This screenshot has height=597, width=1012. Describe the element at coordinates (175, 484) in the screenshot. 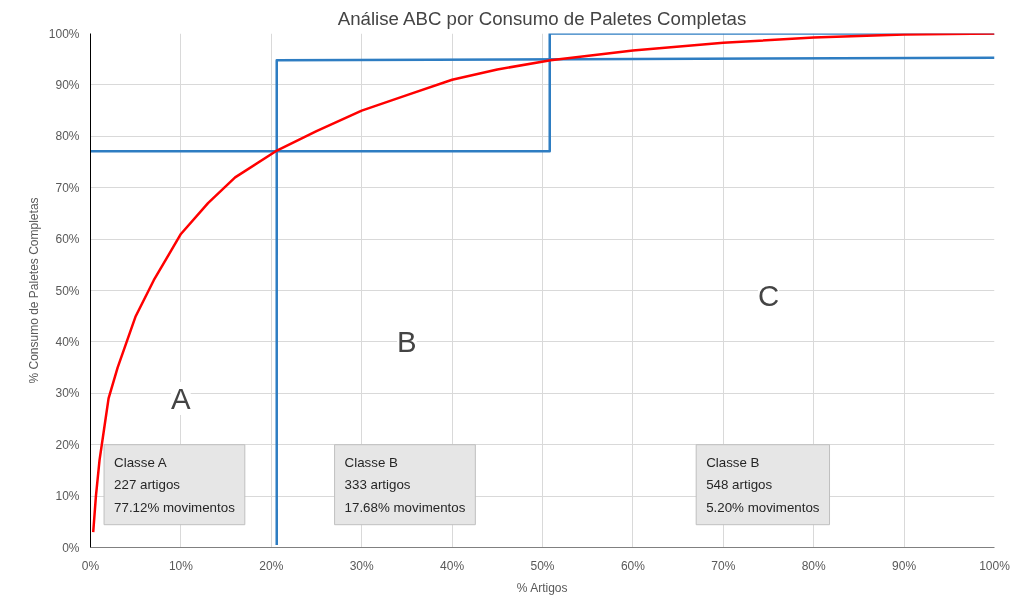

I see `annotation: Classe A 227 artigos 77.12% movimentos` at that location.